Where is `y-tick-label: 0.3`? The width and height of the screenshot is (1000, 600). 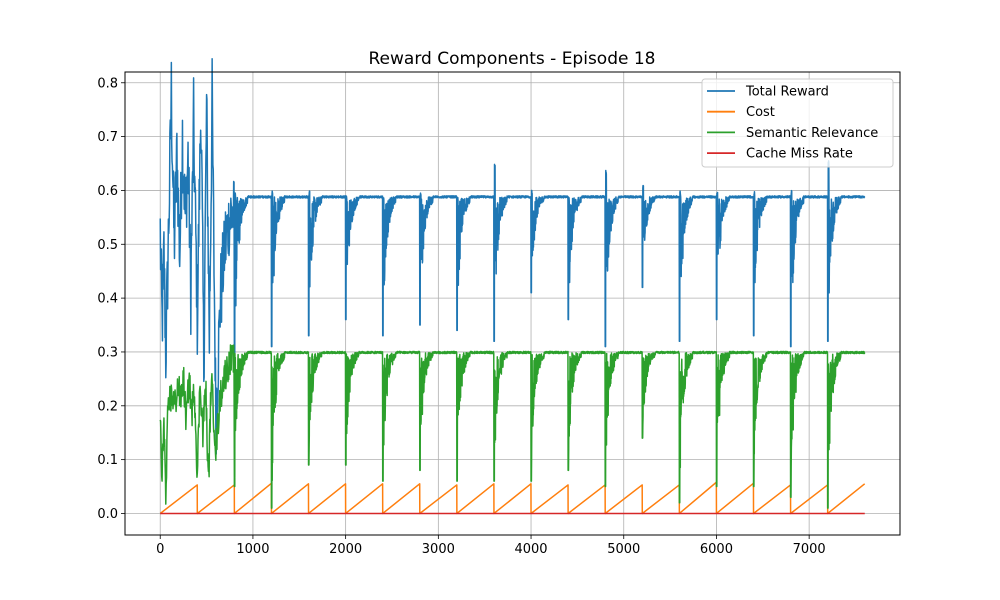 y-tick-label: 0.3 is located at coordinates (107, 352).